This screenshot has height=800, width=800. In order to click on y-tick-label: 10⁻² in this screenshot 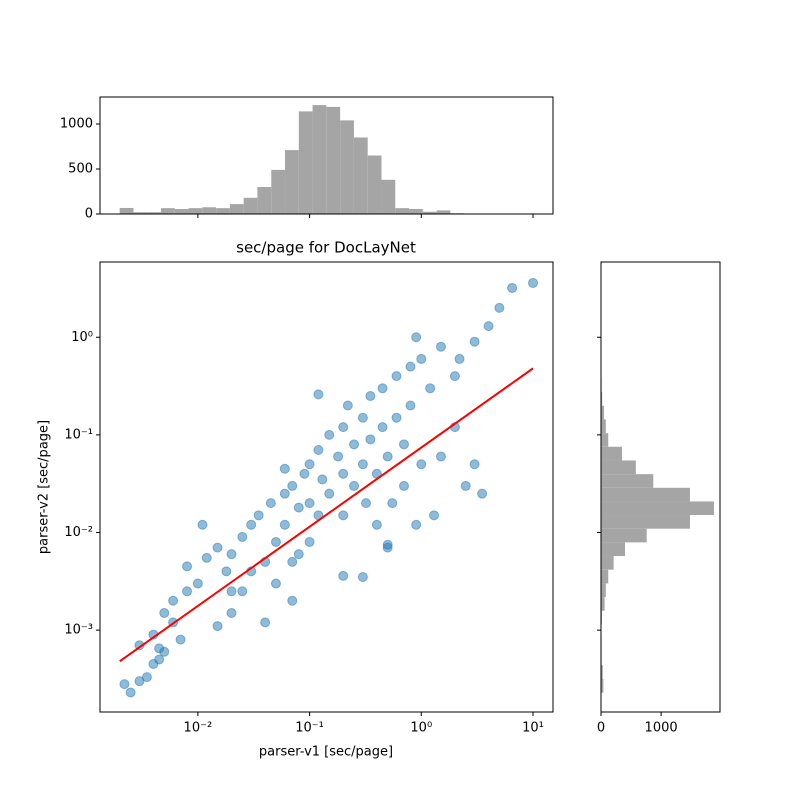, I will do `click(78, 532)`.